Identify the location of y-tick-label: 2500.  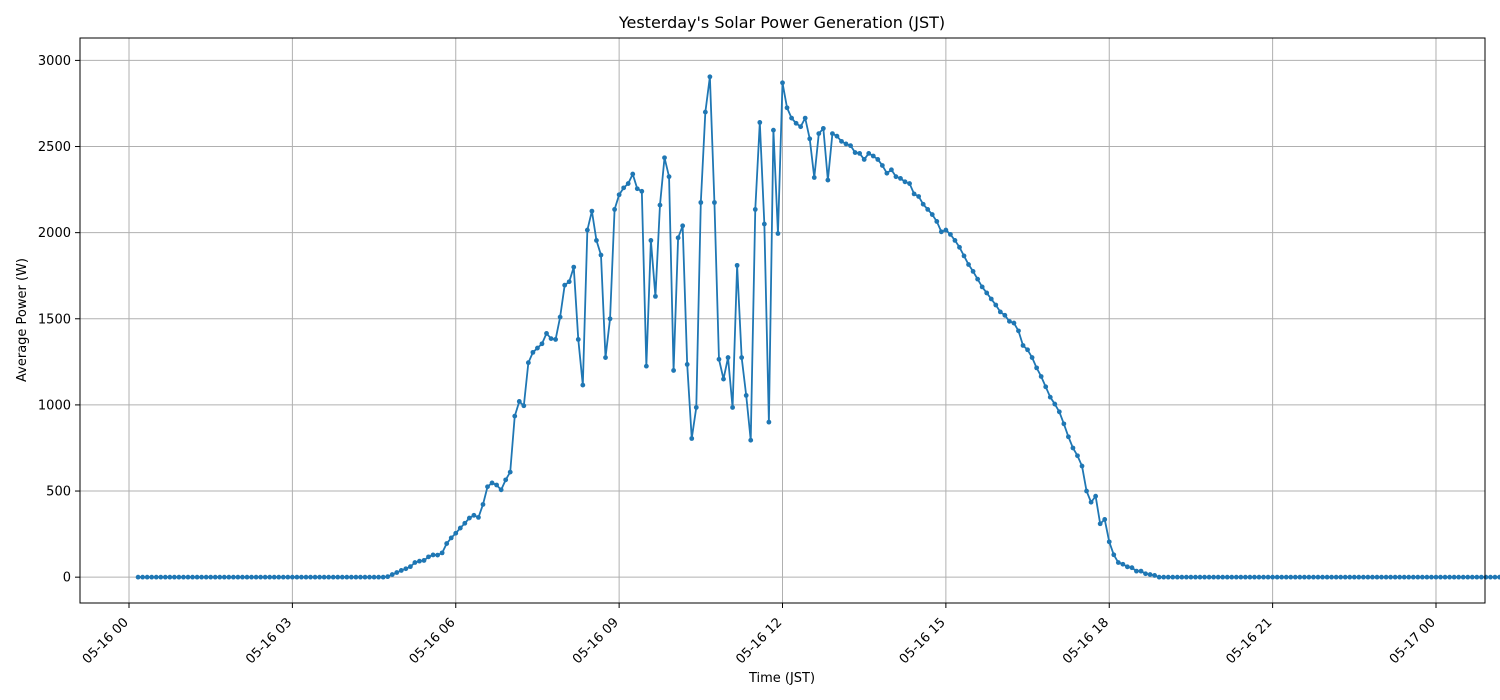
(54, 147).